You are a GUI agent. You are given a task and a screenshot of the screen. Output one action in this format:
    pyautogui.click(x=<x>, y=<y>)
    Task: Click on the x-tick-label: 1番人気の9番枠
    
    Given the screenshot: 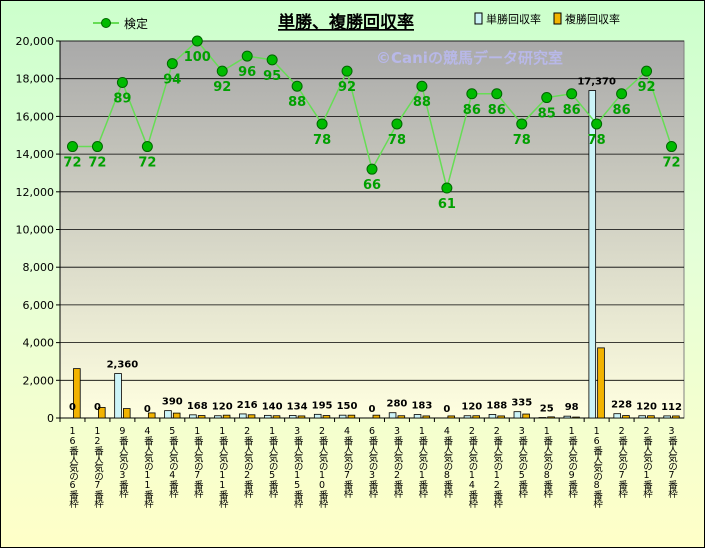 What is the action you would take?
    pyautogui.click(x=572, y=462)
    